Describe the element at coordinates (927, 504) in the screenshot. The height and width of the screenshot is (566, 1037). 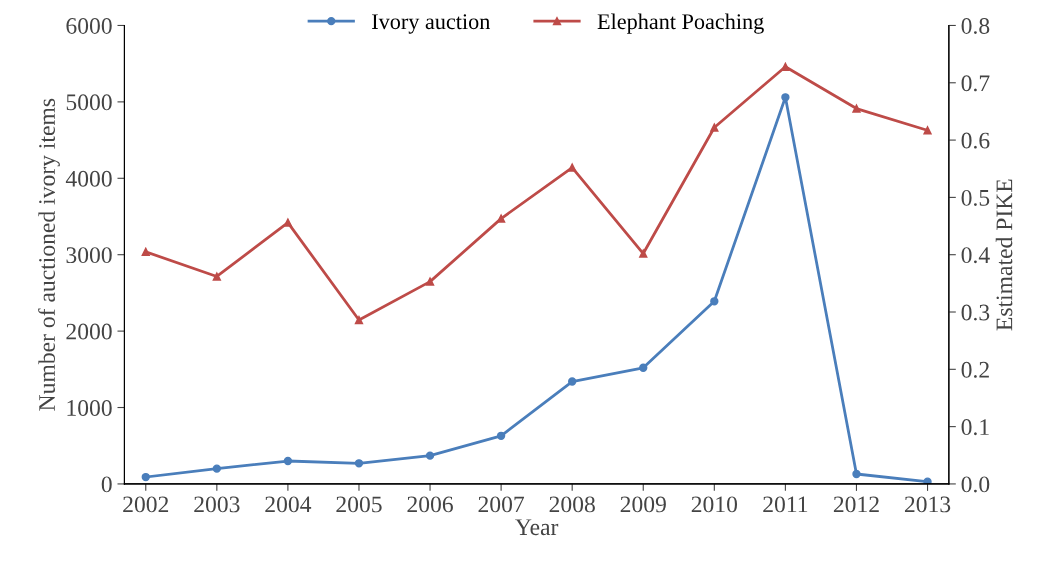
I see `x-tick-label: 2013` at that location.